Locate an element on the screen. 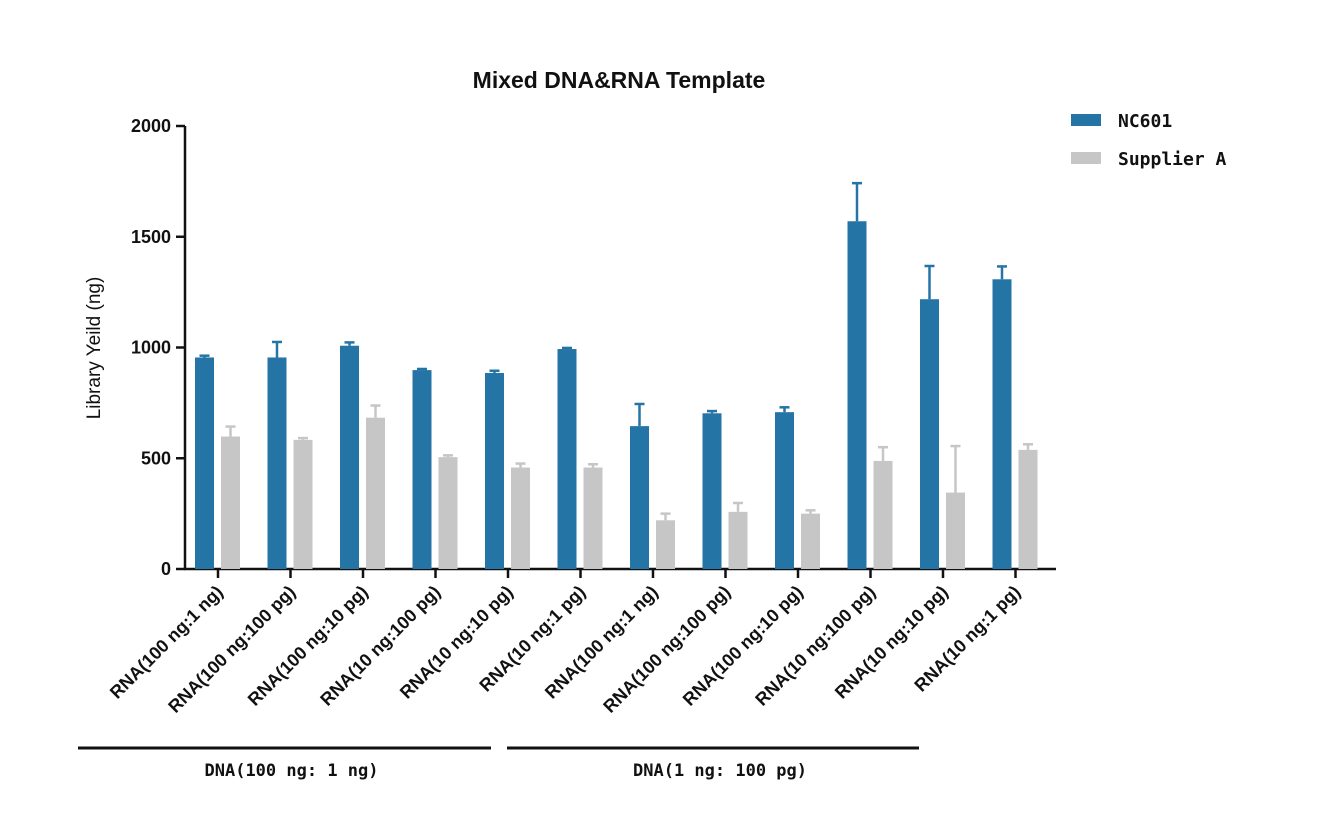  category-groups: DNA(100 ng: 1 ng) DNA(1 ng: 100 pg) is located at coordinates (498, 763).